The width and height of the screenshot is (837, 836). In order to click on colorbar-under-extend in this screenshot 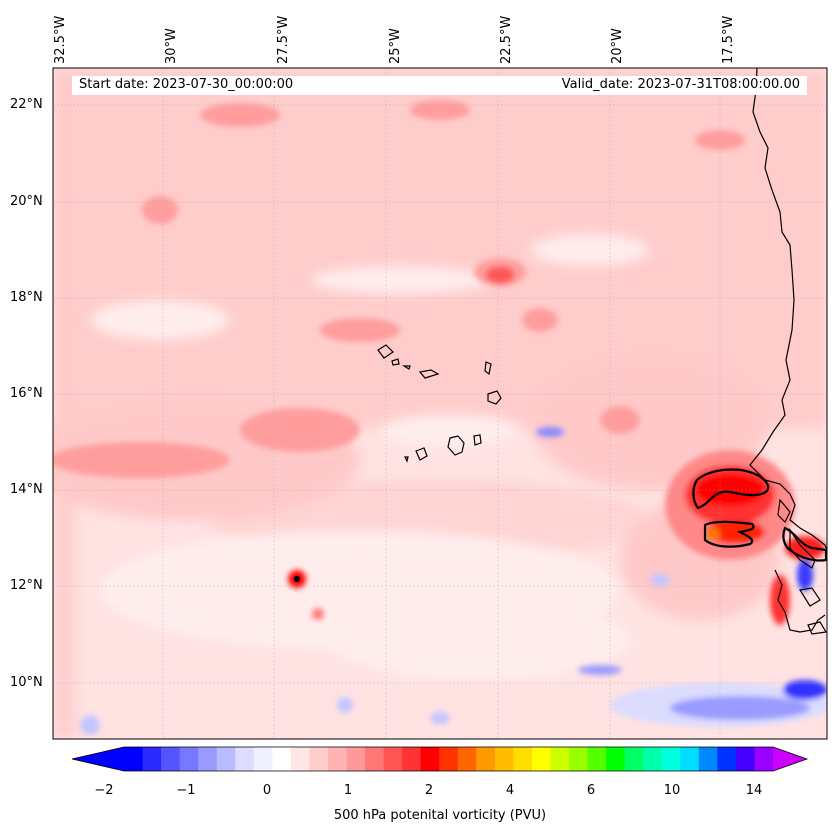, I will do `click(98, 759)`.